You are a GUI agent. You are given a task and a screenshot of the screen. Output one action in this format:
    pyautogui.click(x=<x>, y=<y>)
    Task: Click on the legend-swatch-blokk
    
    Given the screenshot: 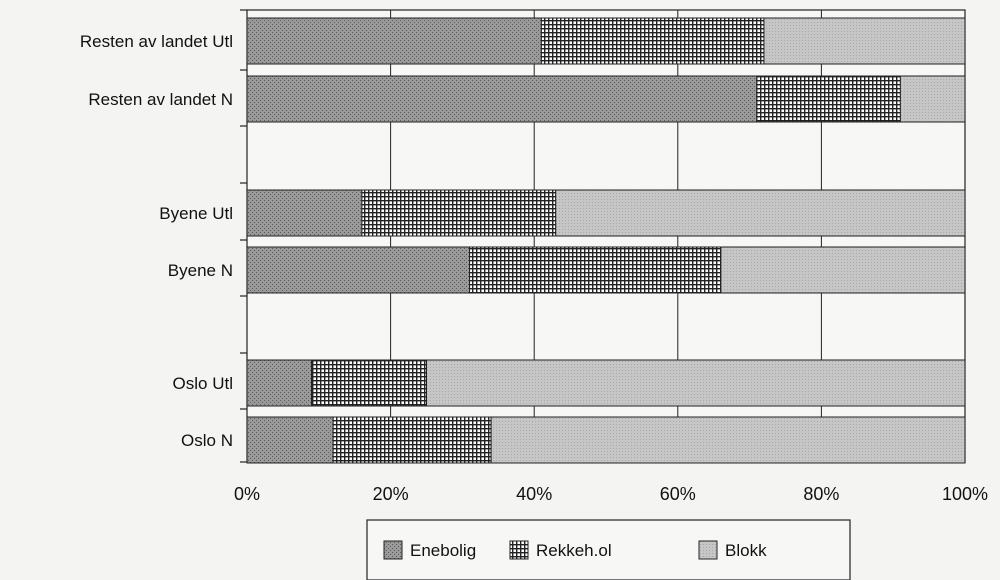 What is the action you would take?
    pyautogui.click(x=708, y=550)
    